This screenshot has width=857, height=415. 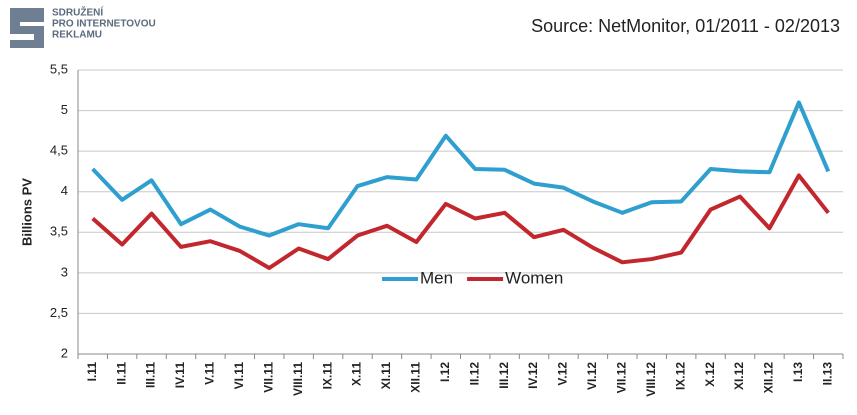 What do you see at coordinates (59, 231) in the screenshot?
I see `y-tick-label: 3,5` at bounding box center [59, 231].